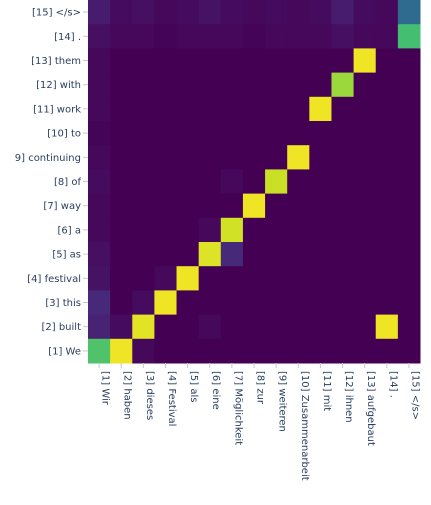  Describe the element at coordinates (63, 303) in the screenshot. I see `y-tick-label: [3] this` at that location.